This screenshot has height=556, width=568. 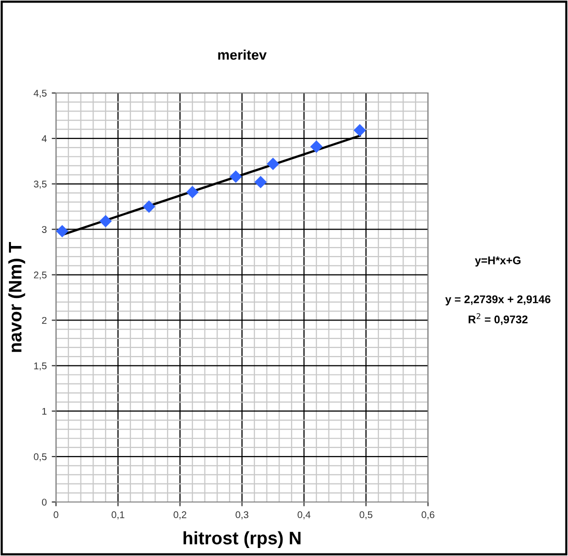 I want to click on y-tick-label: 4,5, so click(x=40, y=94).